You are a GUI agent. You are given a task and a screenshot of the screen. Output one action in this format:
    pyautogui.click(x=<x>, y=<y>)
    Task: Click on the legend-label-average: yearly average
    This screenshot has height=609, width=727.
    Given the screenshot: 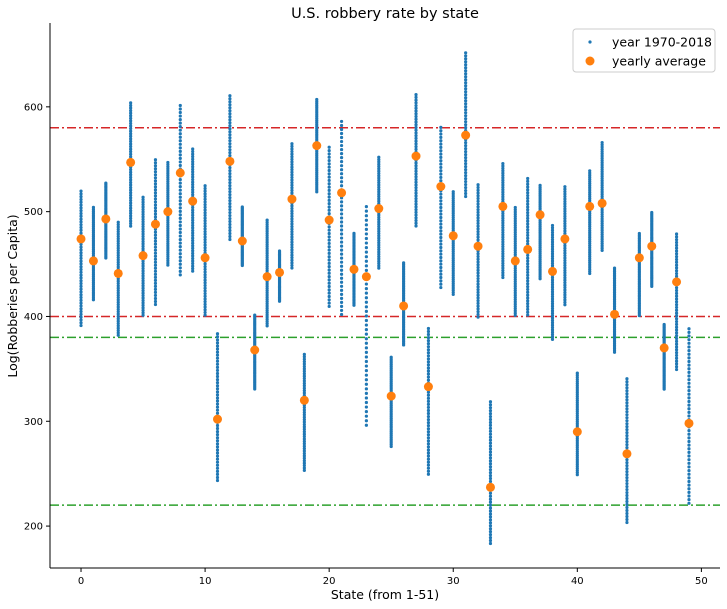 What is the action you would take?
    pyautogui.click(x=659, y=61)
    